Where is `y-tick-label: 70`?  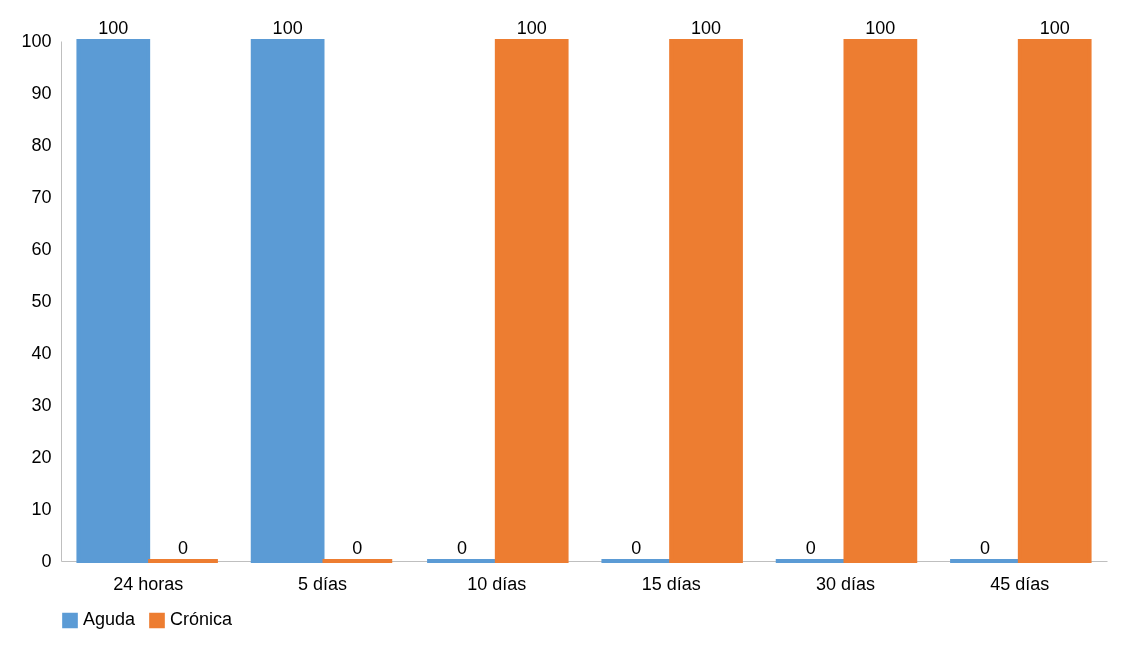
y-tick-label: 70 is located at coordinates (41, 196).